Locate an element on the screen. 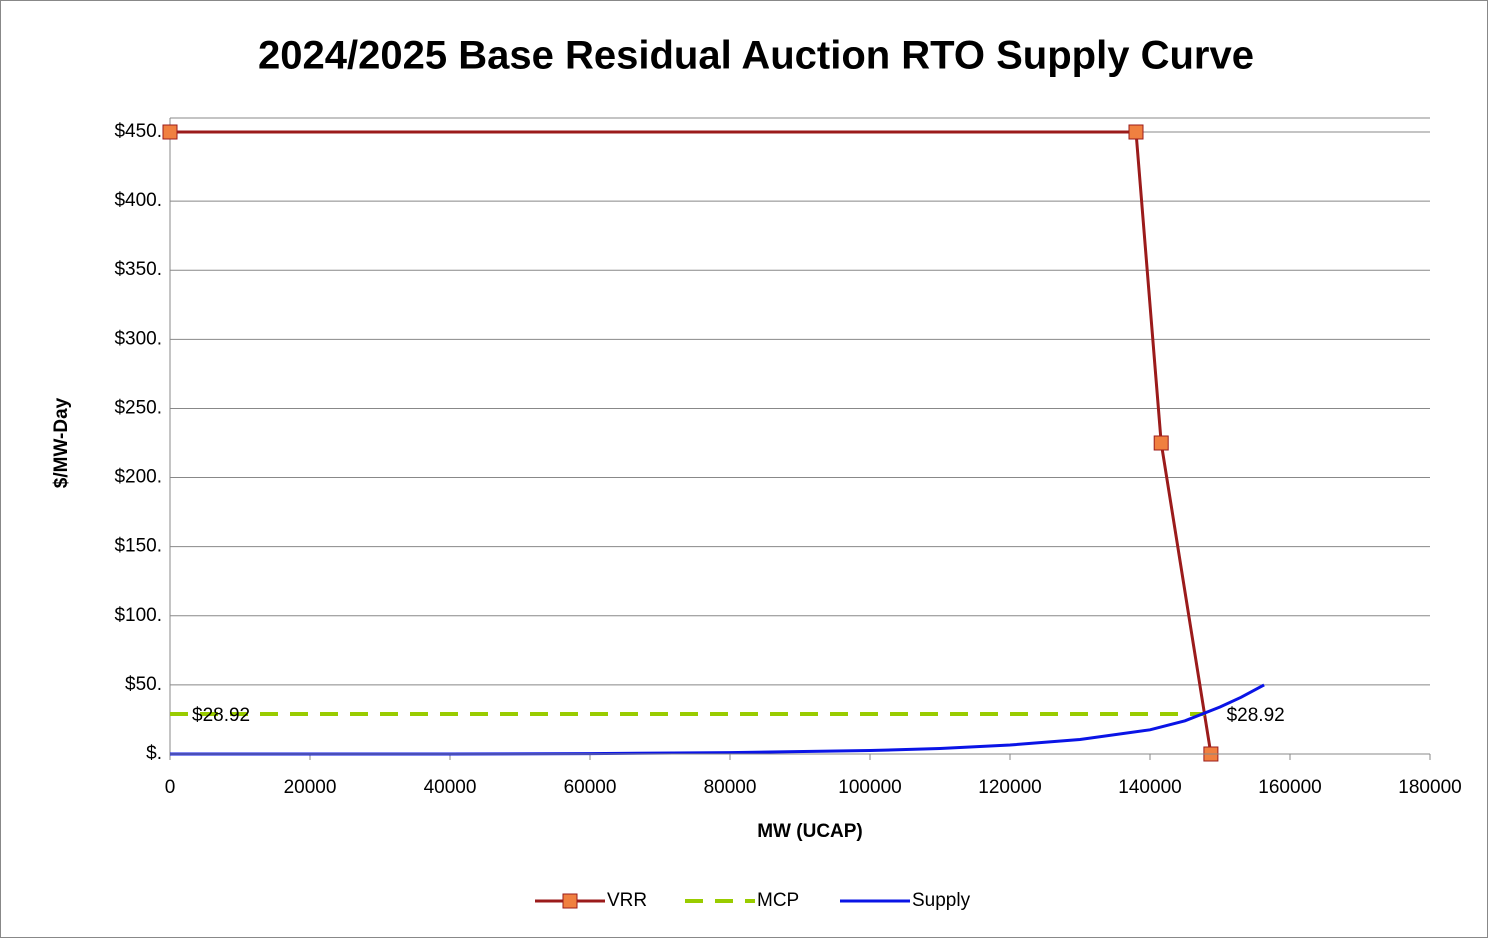  legend-label: MCP is located at coordinates (778, 900).